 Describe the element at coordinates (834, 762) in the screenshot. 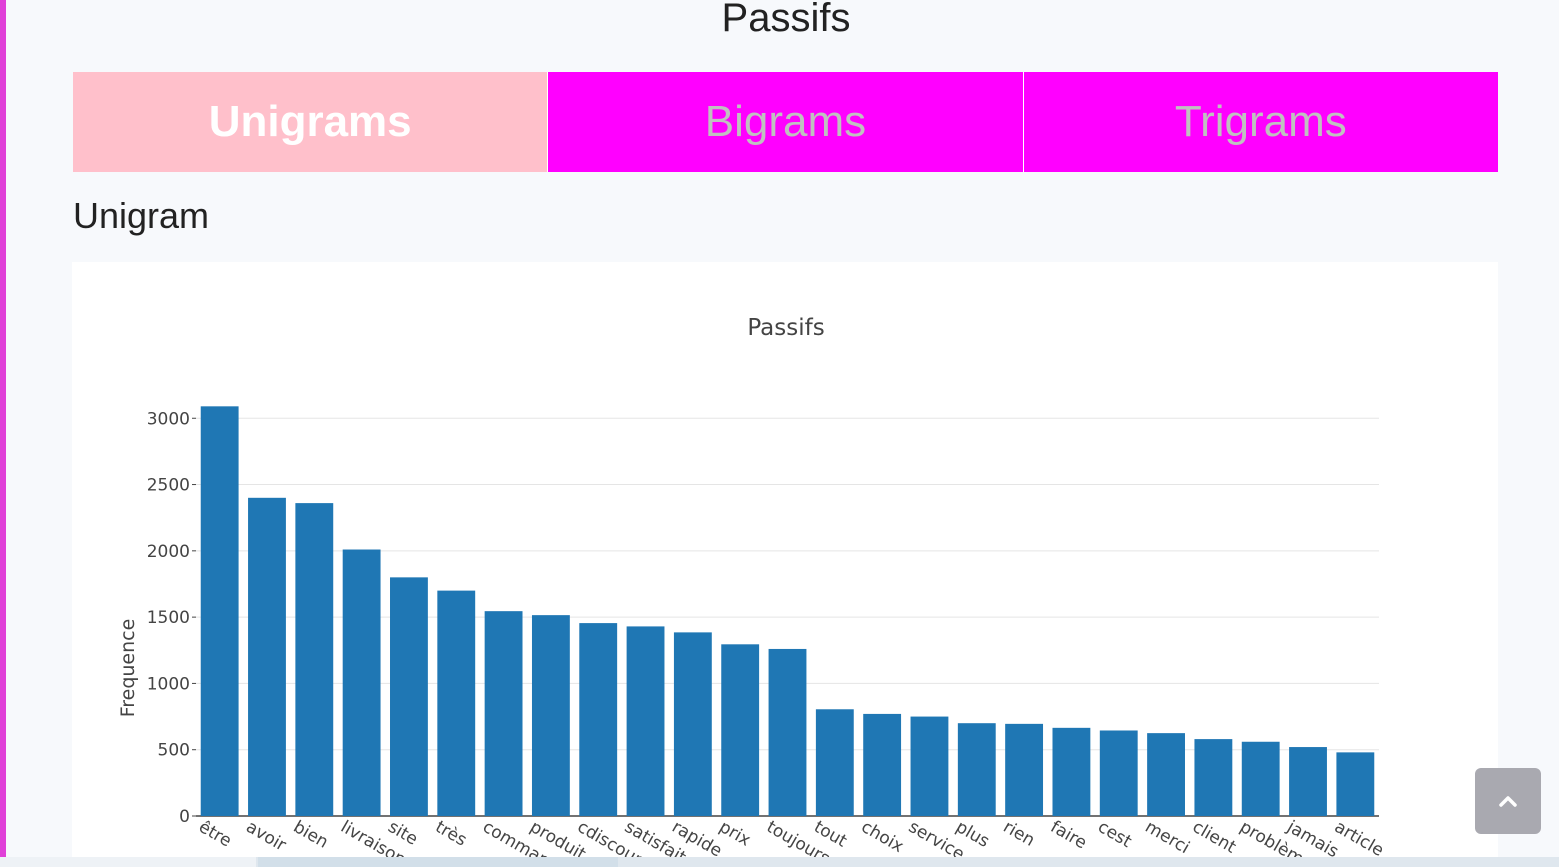

I see `bar-tout` at that location.